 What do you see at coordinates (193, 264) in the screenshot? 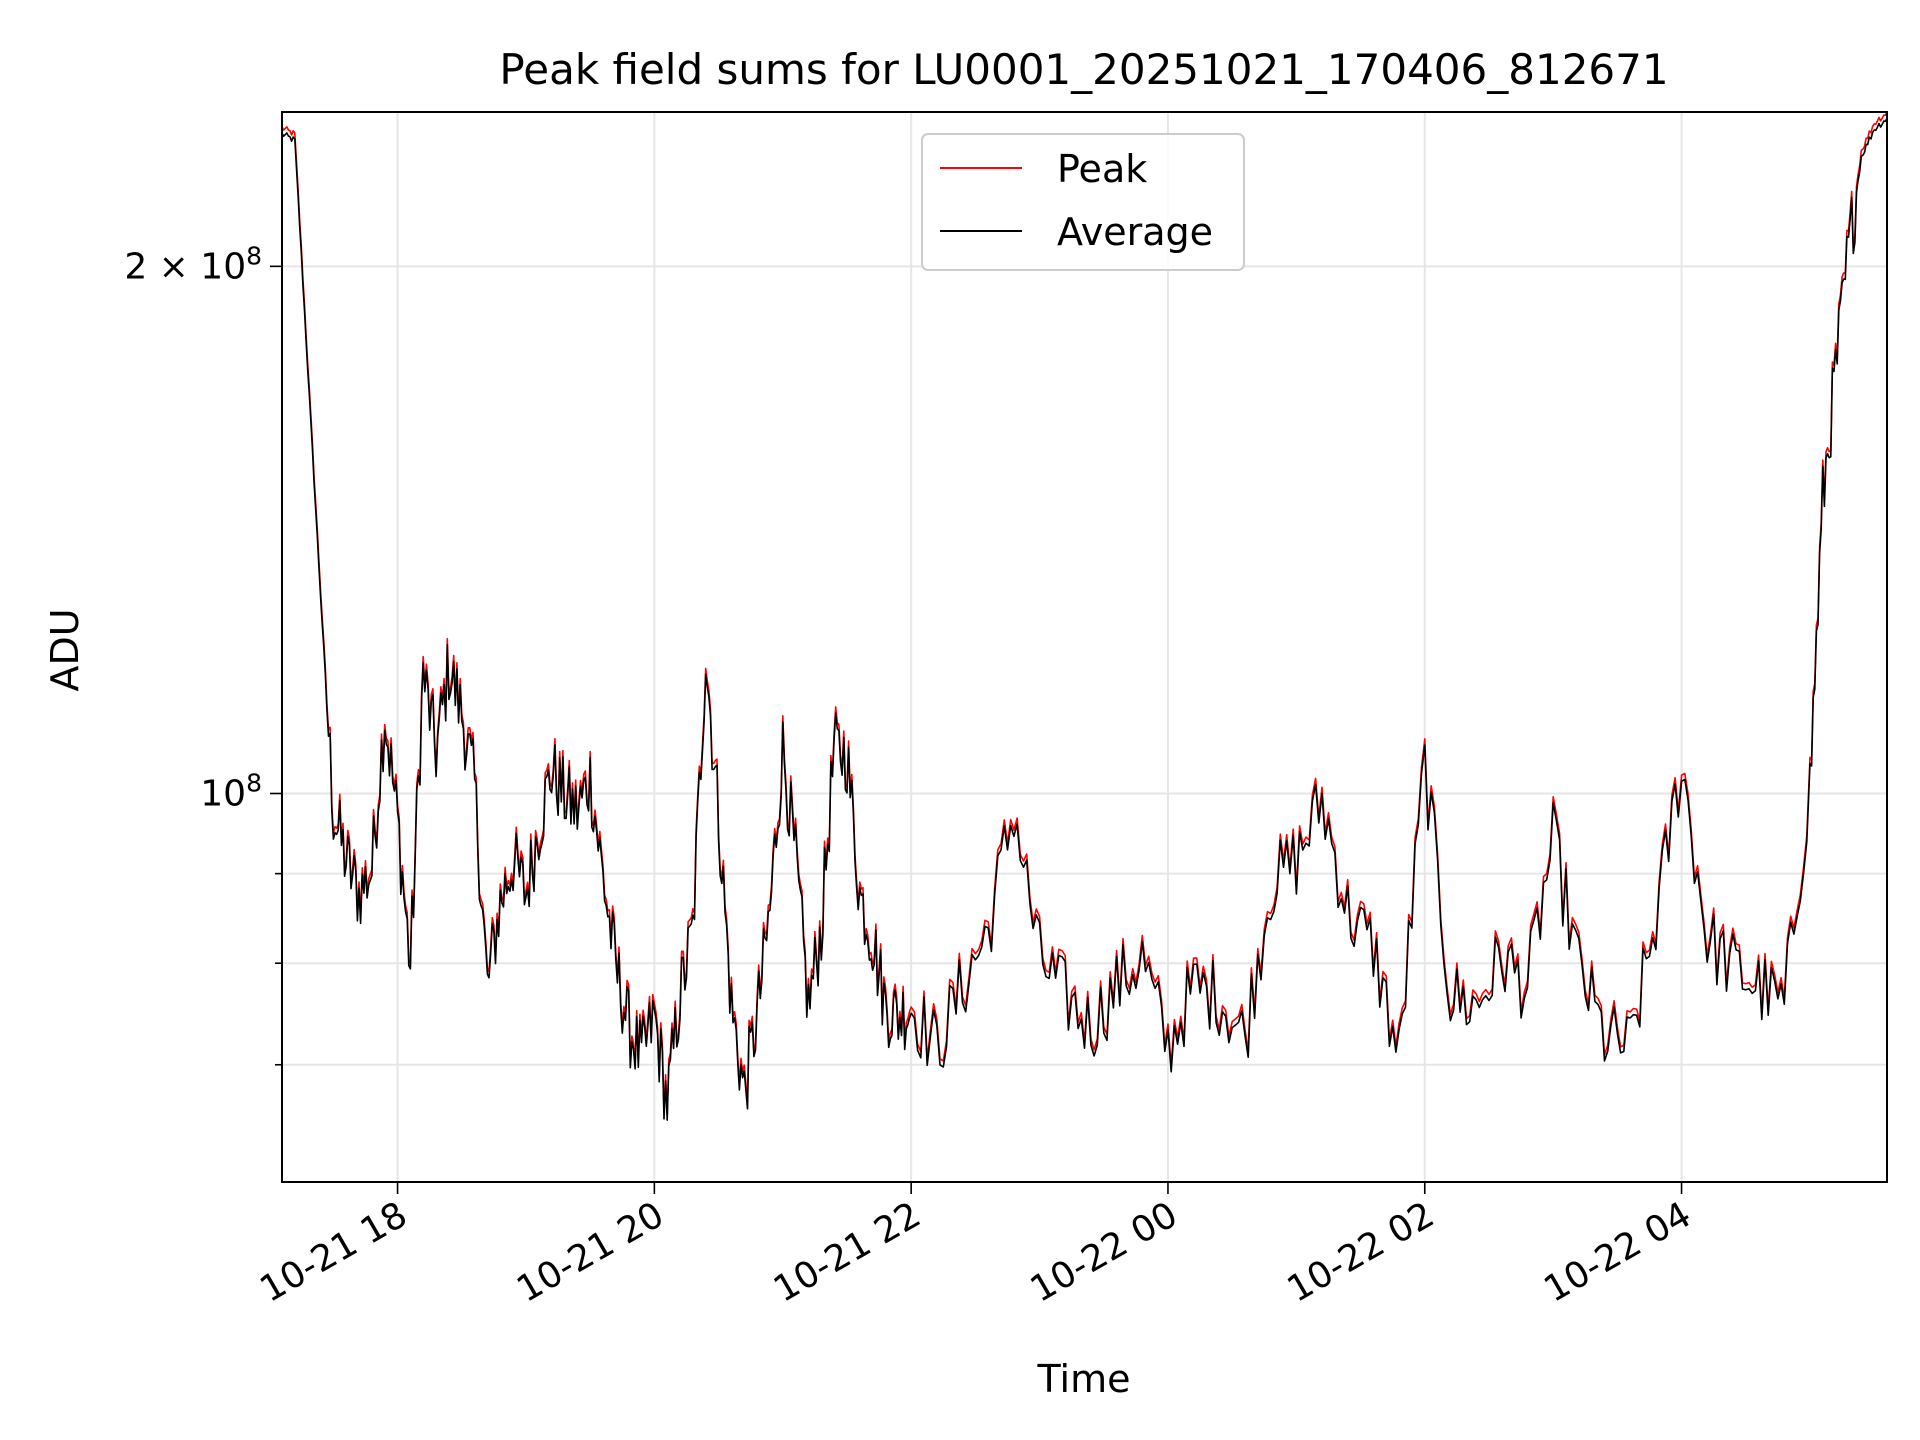
I see `y-tick-label: 2 × 108` at bounding box center [193, 264].